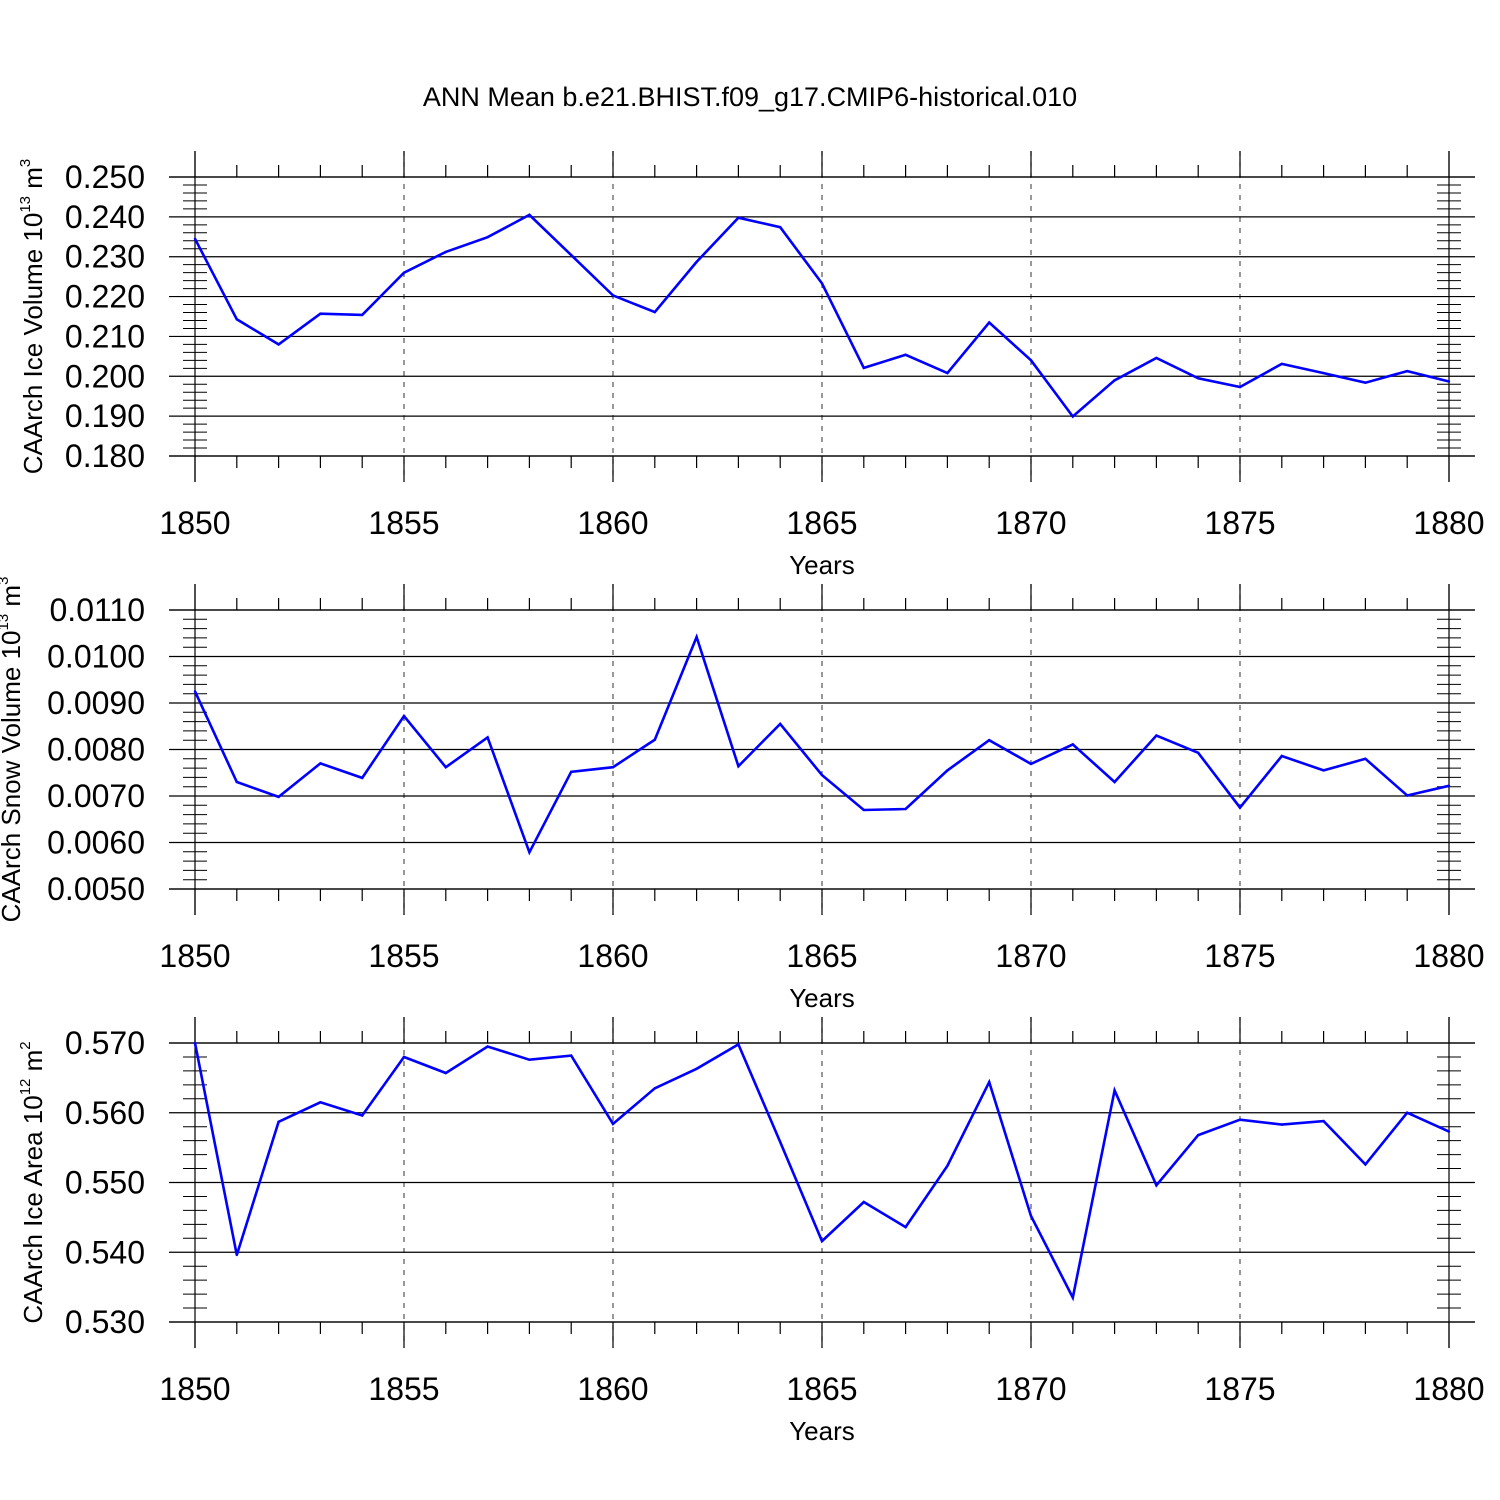 This screenshot has width=1500, height=1500. I want to click on y-tick-label: 0.210, so click(105, 336).